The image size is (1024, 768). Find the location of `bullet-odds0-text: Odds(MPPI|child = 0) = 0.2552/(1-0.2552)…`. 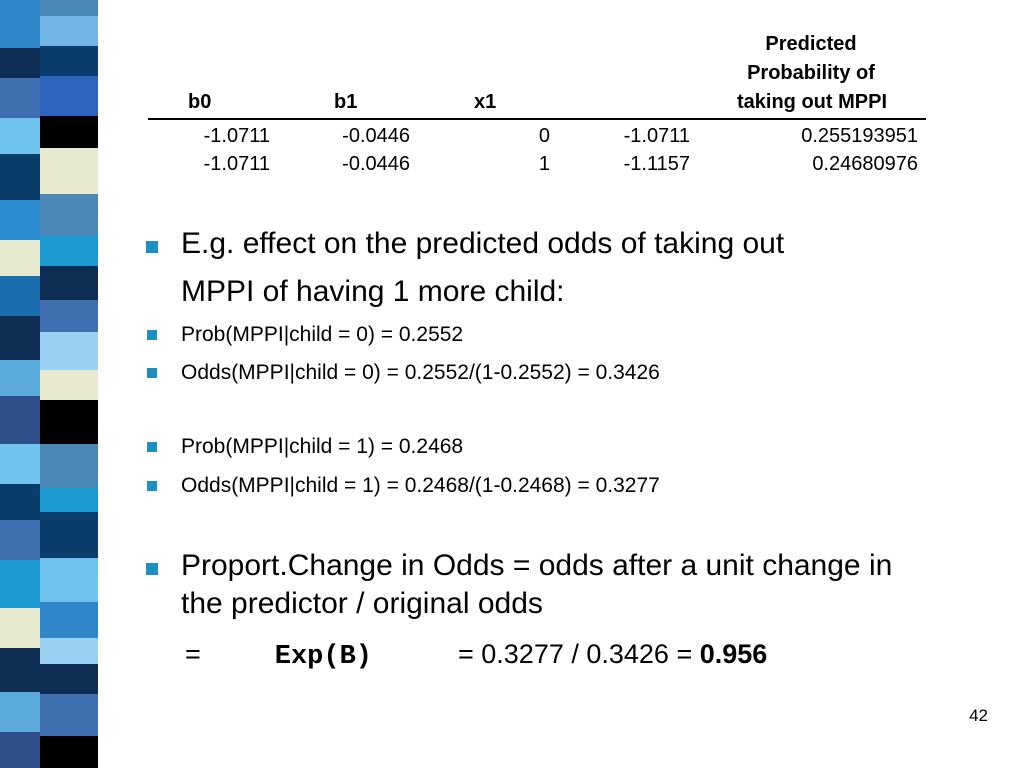

bullet-odds0-text: Odds(MPPI|child = 0) = 0.2552/(1-0.2552)… is located at coordinates (420, 372).